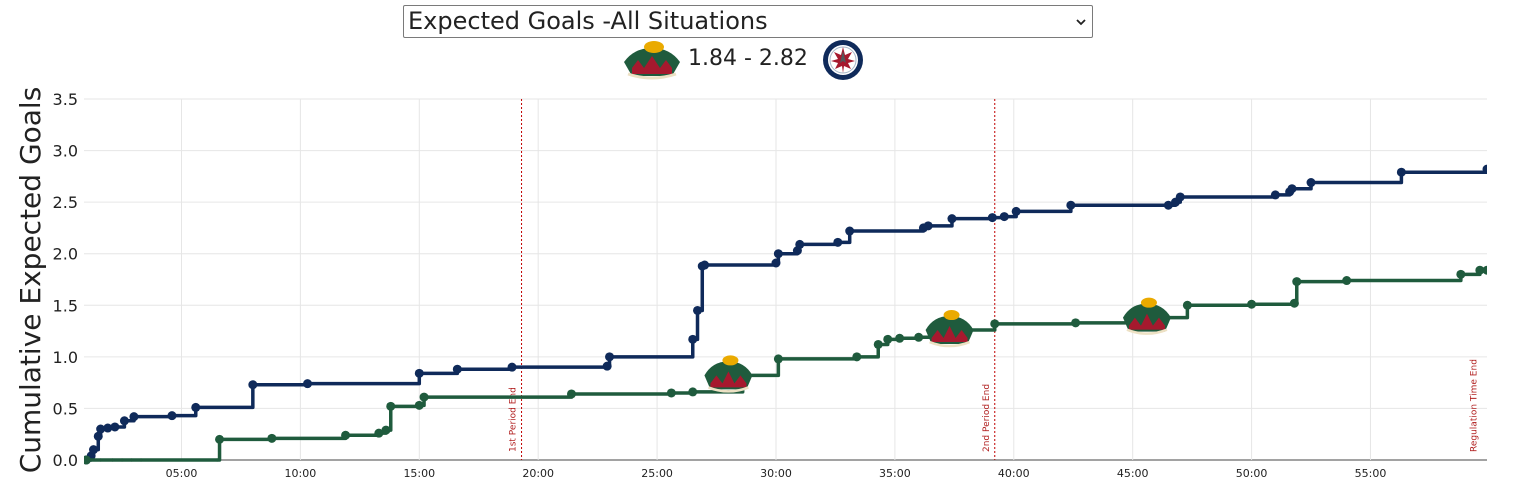 This screenshot has width=1522, height=496. Describe the element at coordinates (1081, 22) in the screenshot. I see `chevron-down-icon` at that location.